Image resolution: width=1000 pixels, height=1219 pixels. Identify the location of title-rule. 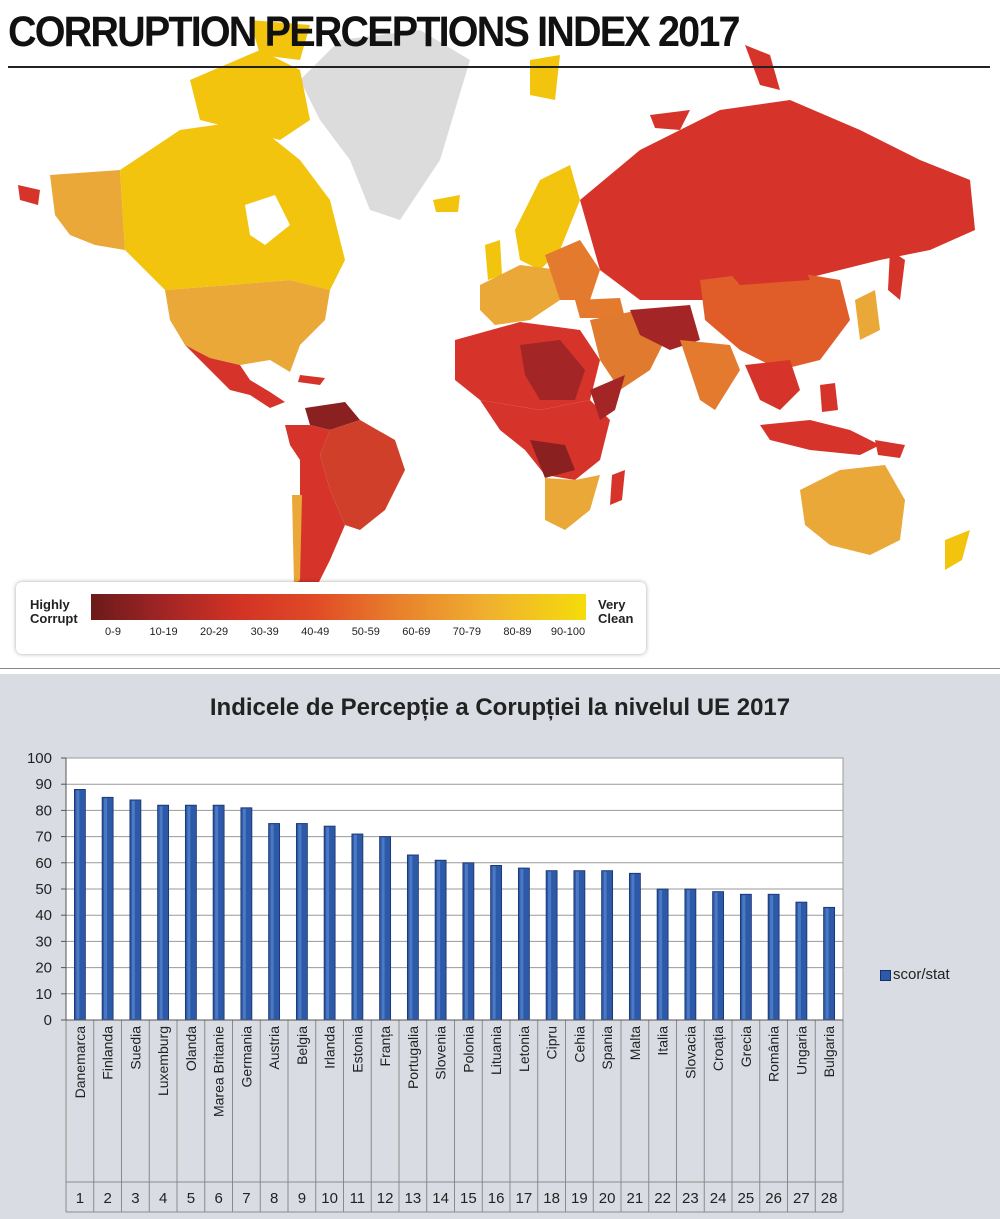
(499, 67).